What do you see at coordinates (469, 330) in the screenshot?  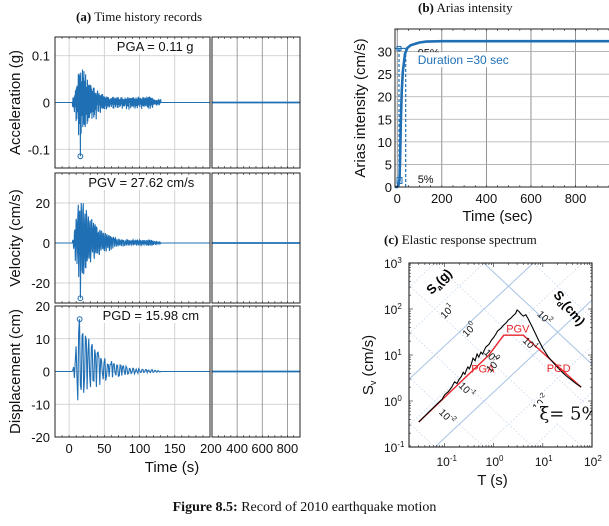 I see `sa-value-label: 100` at bounding box center [469, 330].